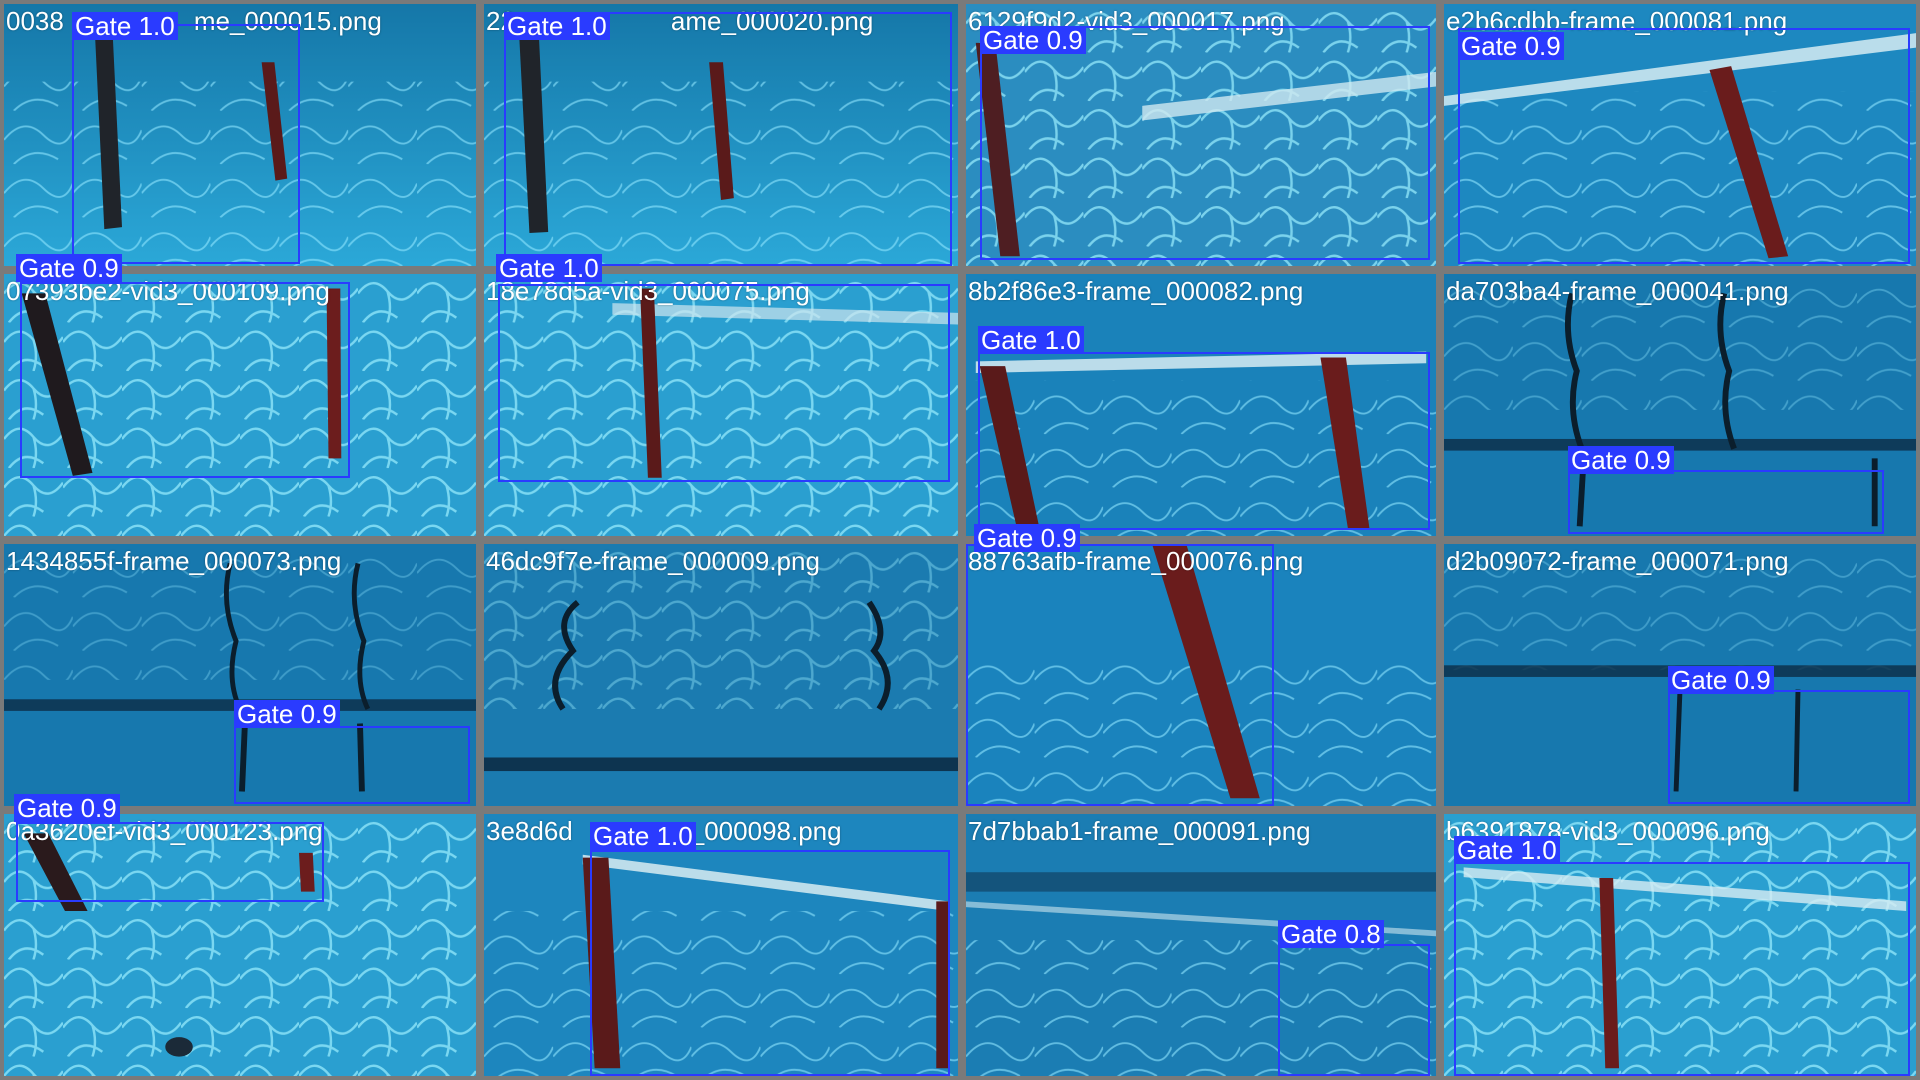 This screenshot has height=1080, width=1920. I want to click on tile-6: 18e78d5a-vid3_000075.png, so click(721, 405).